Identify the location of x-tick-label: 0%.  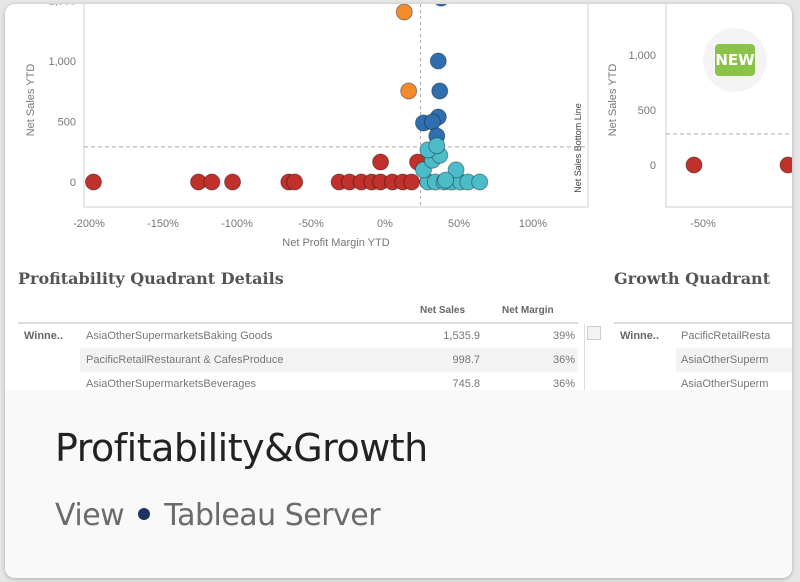
(385, 224).